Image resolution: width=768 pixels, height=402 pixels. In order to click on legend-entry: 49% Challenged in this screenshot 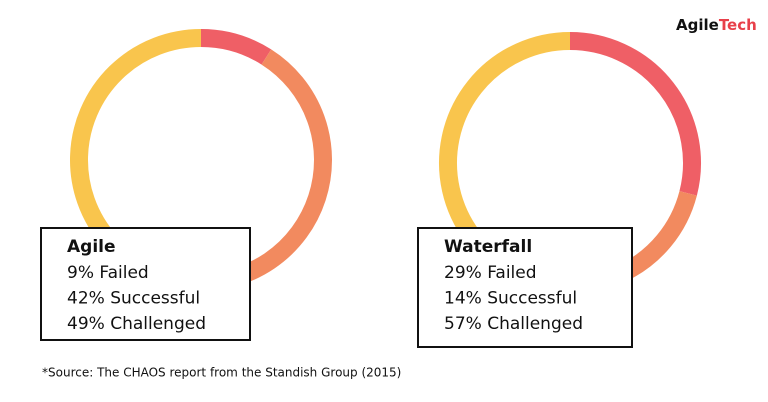, I will do `click(136, 324)`.